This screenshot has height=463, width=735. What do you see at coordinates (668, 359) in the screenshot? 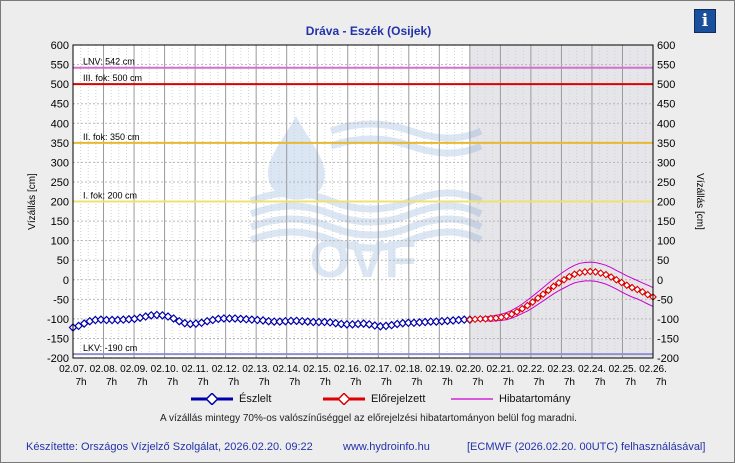
I see `y-tick-label-right: -200` at bounding box center [668, 359].